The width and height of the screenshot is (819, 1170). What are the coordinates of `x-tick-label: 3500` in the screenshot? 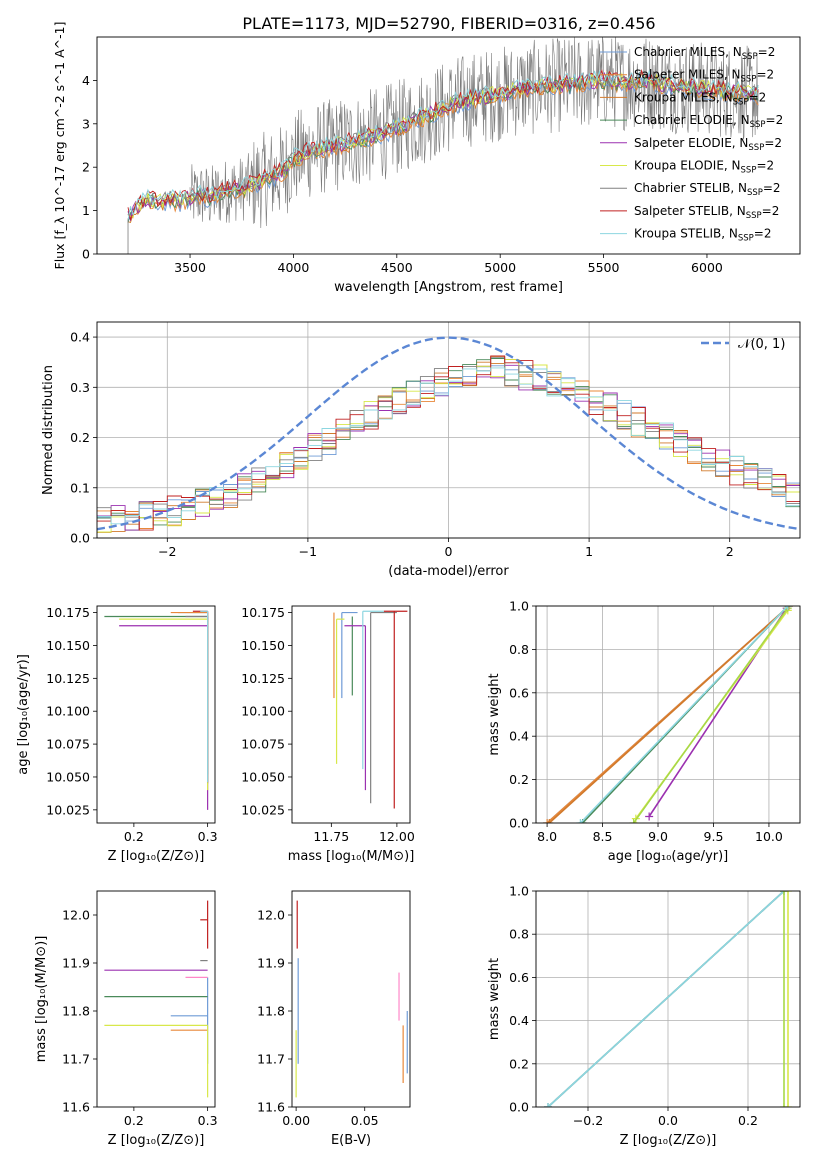 It's located at (190, 267).